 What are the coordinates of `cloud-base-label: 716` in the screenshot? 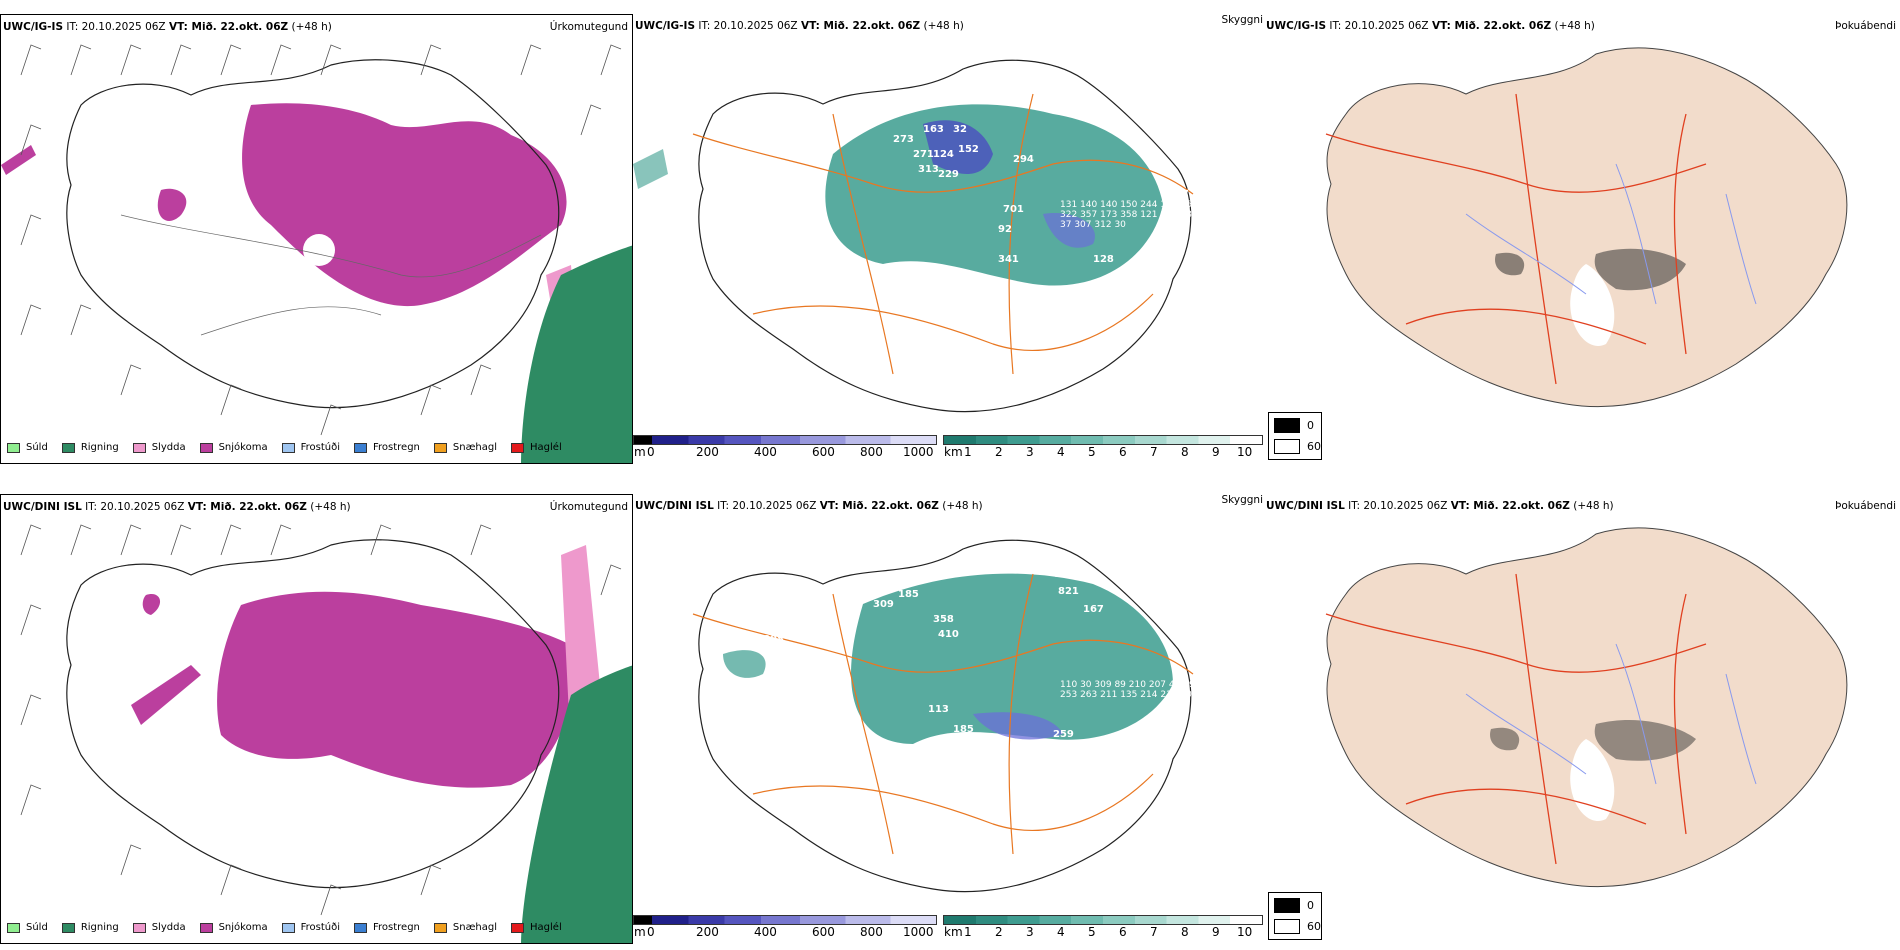 It's located at (1173, 219).